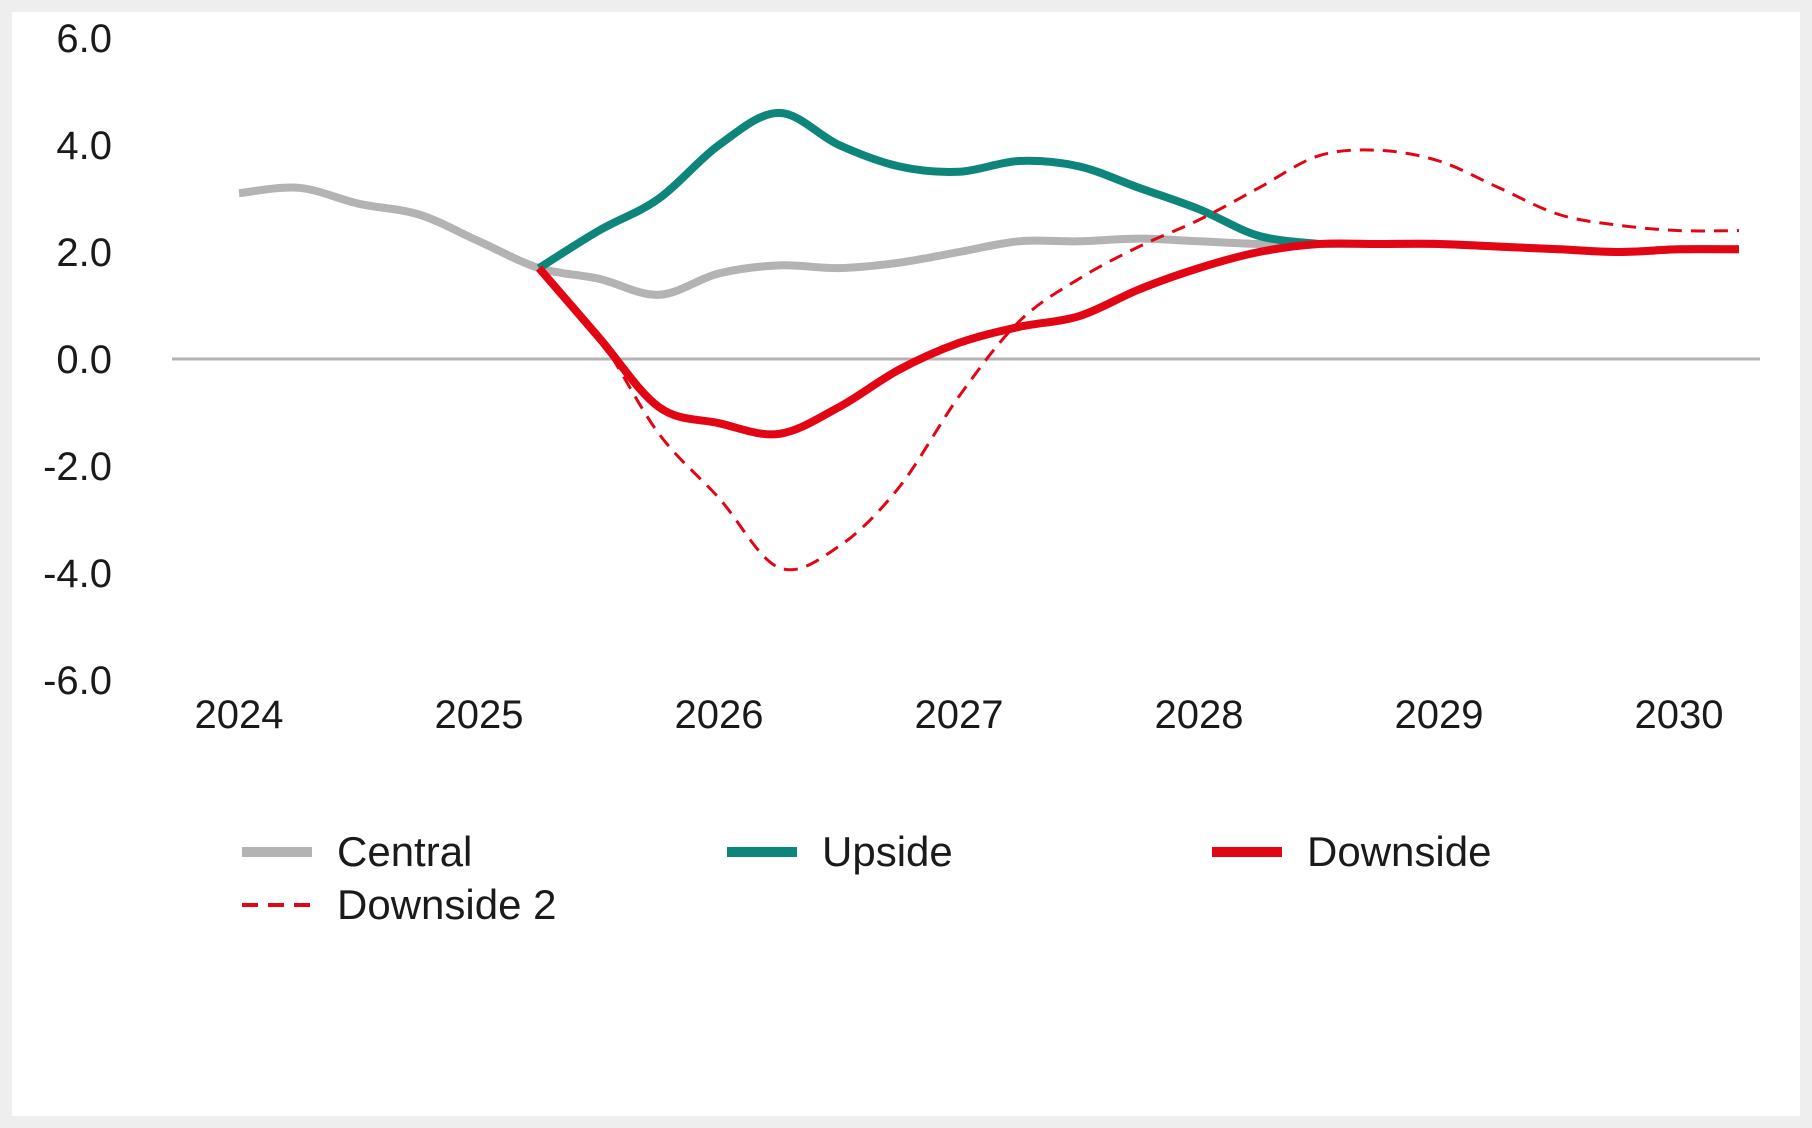  I want to click on series-line-upside, so click(928, 190).